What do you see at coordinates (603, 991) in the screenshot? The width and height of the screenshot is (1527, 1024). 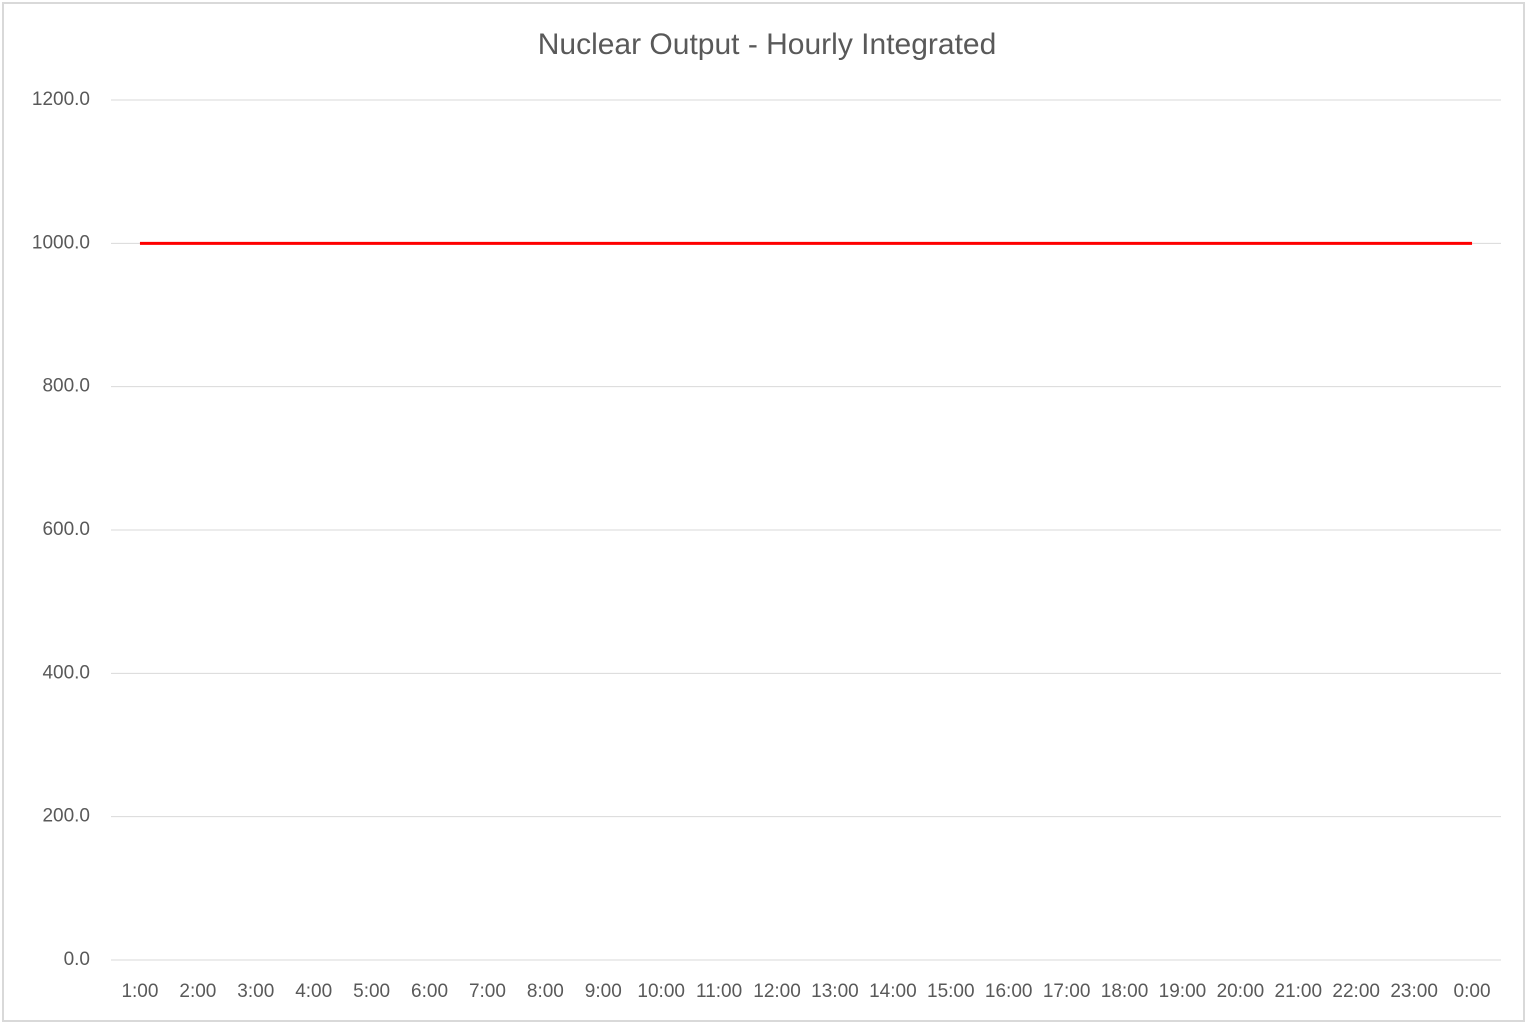 I see `x-tick-label: 9:00` at bounding box center [603, 991].